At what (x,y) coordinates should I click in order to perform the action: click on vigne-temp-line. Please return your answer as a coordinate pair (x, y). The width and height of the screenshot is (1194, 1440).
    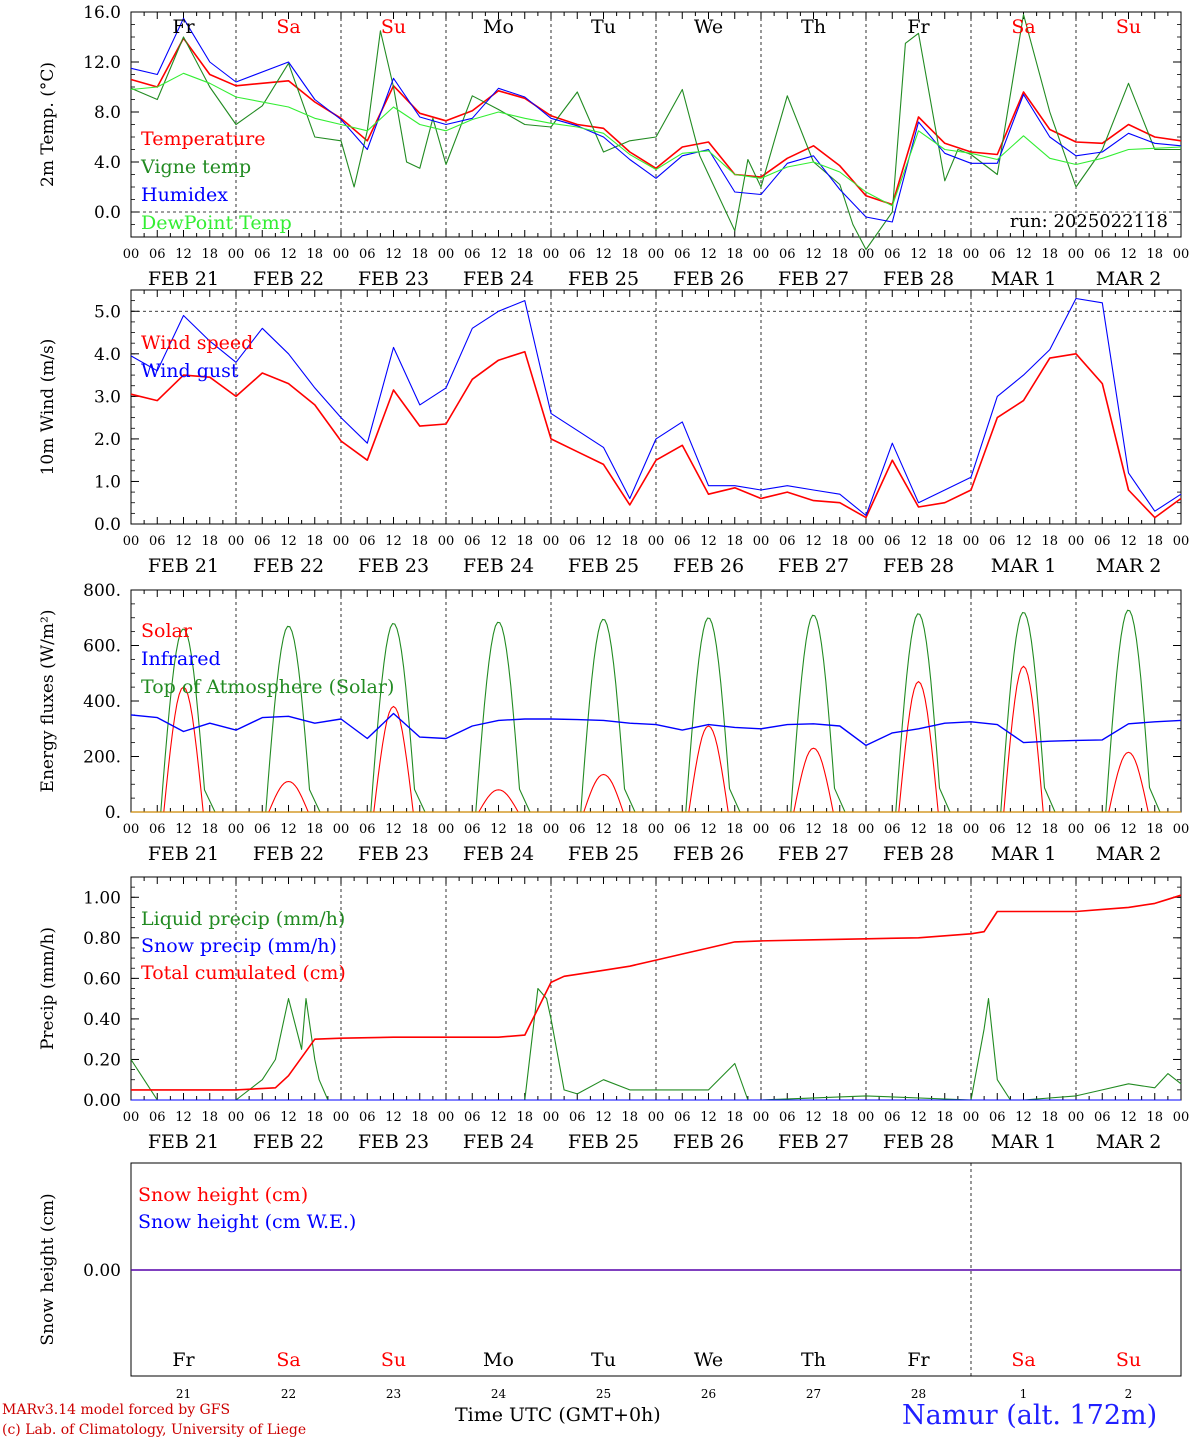
    Looking at the image, I should click on (655, 132).